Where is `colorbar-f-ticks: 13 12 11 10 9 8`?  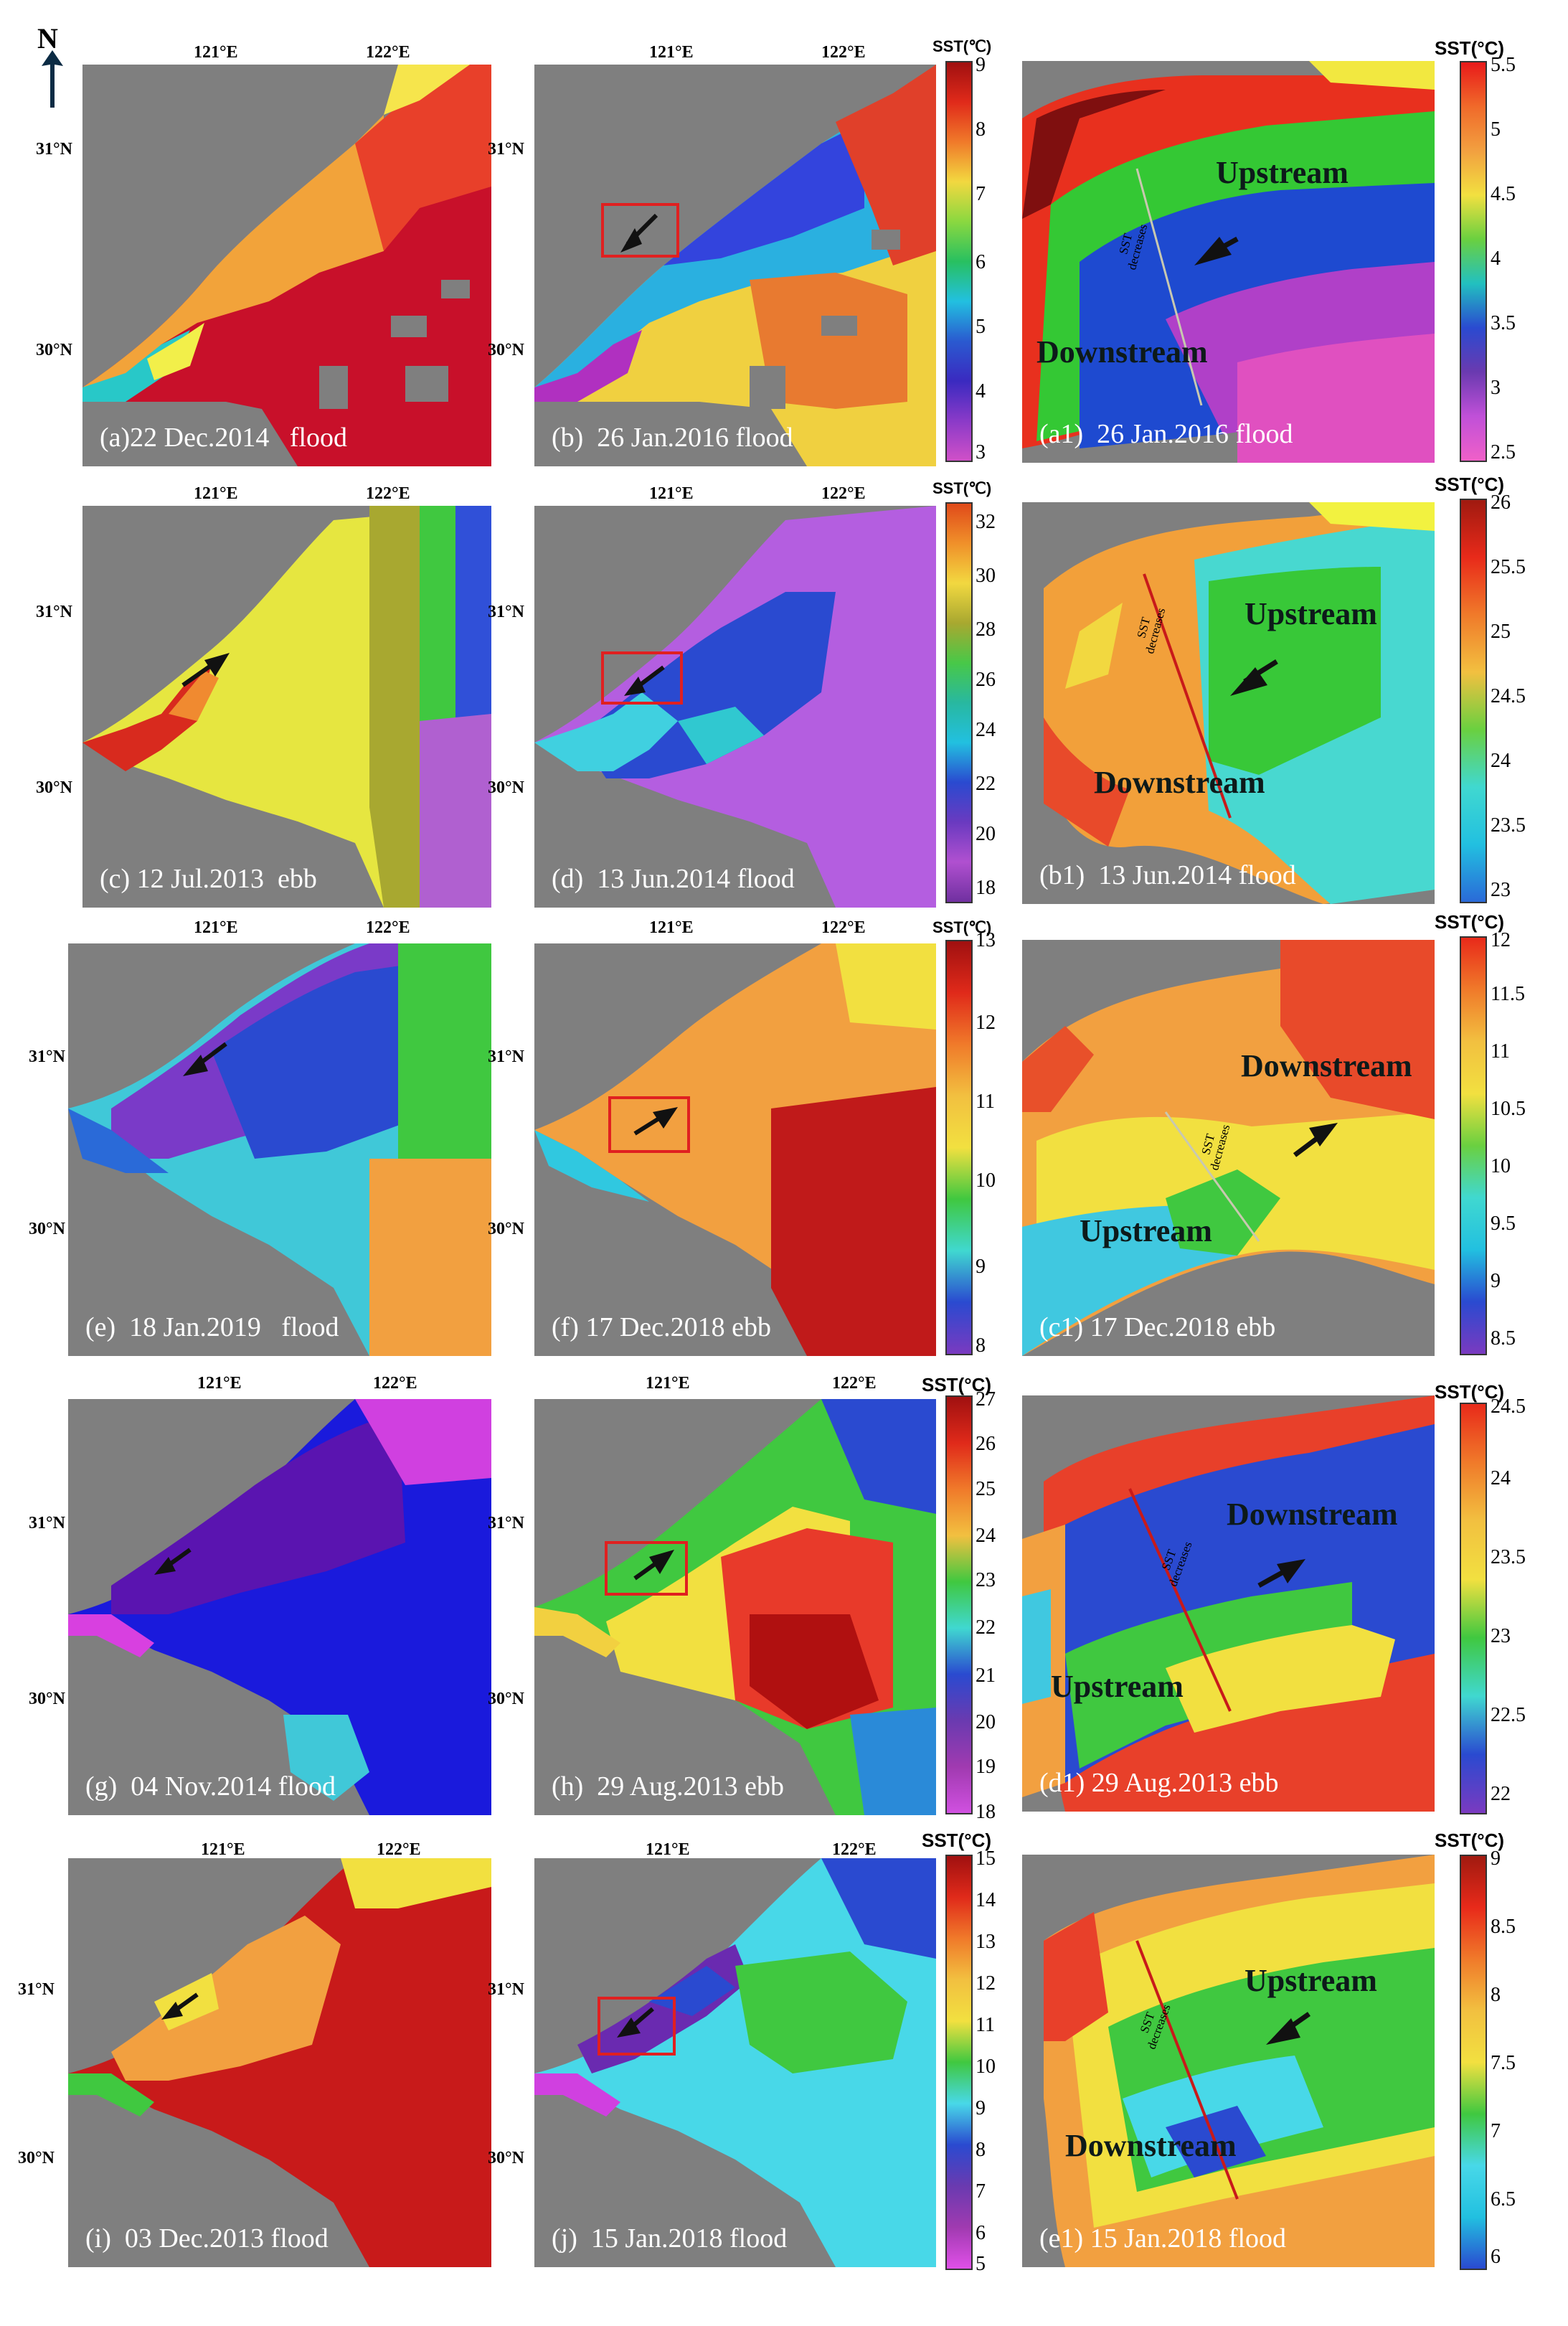 colorbar-f-ticks: 13 12 11 10 9 8 is located at coordinates (986, 1143).